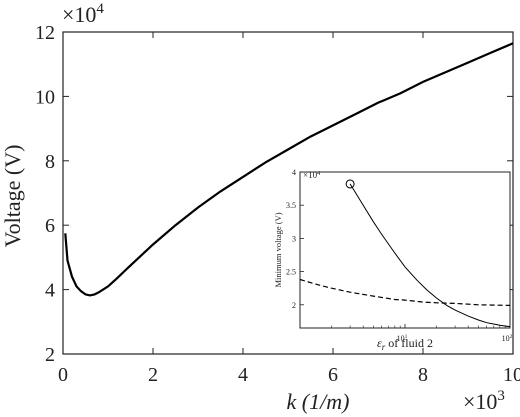 This screenshot has height=417, width=520. What do you see at coordinates (243, 375) in the screenshot?
I see `main-x-tick-label: 4` at bounding box center [243, 375].